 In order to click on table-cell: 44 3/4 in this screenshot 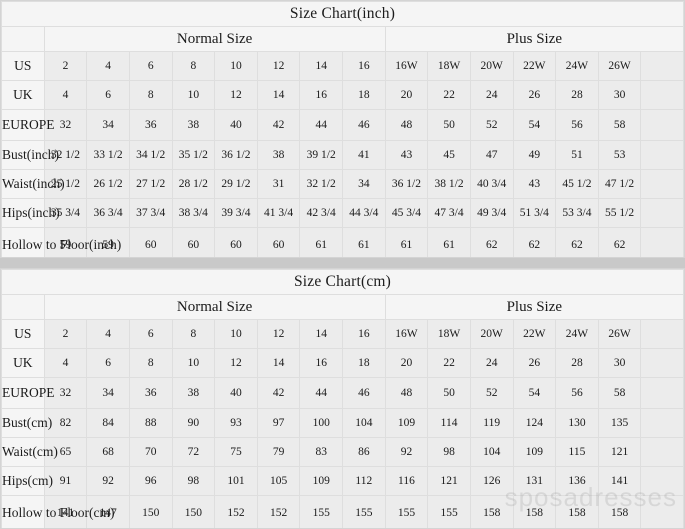, I will do `click(364, 213)`.